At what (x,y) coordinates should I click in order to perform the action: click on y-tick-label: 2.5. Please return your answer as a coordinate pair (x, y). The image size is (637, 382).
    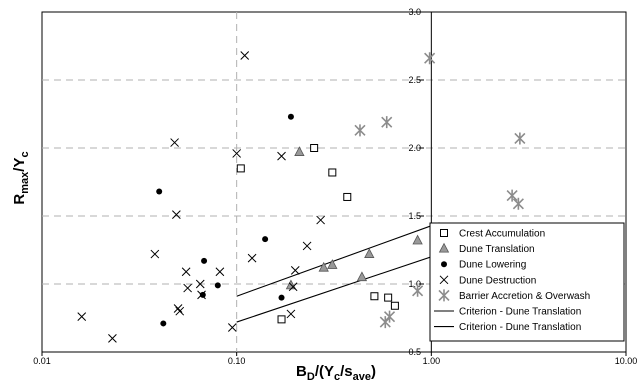
    Looking at the image, I should click on (414, 80).